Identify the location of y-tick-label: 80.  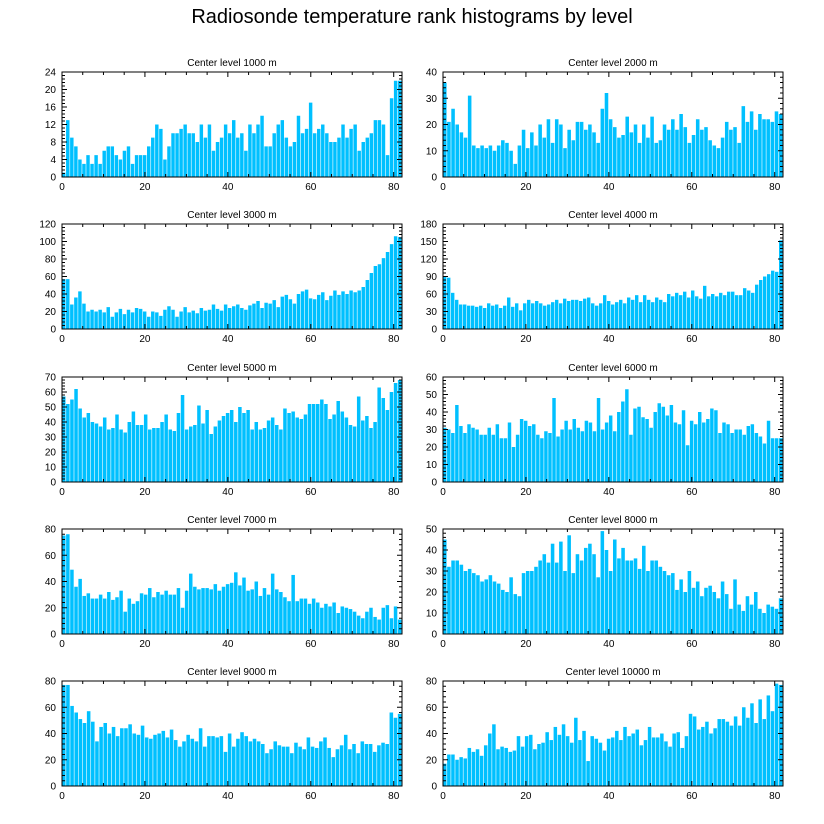
(51, 682).